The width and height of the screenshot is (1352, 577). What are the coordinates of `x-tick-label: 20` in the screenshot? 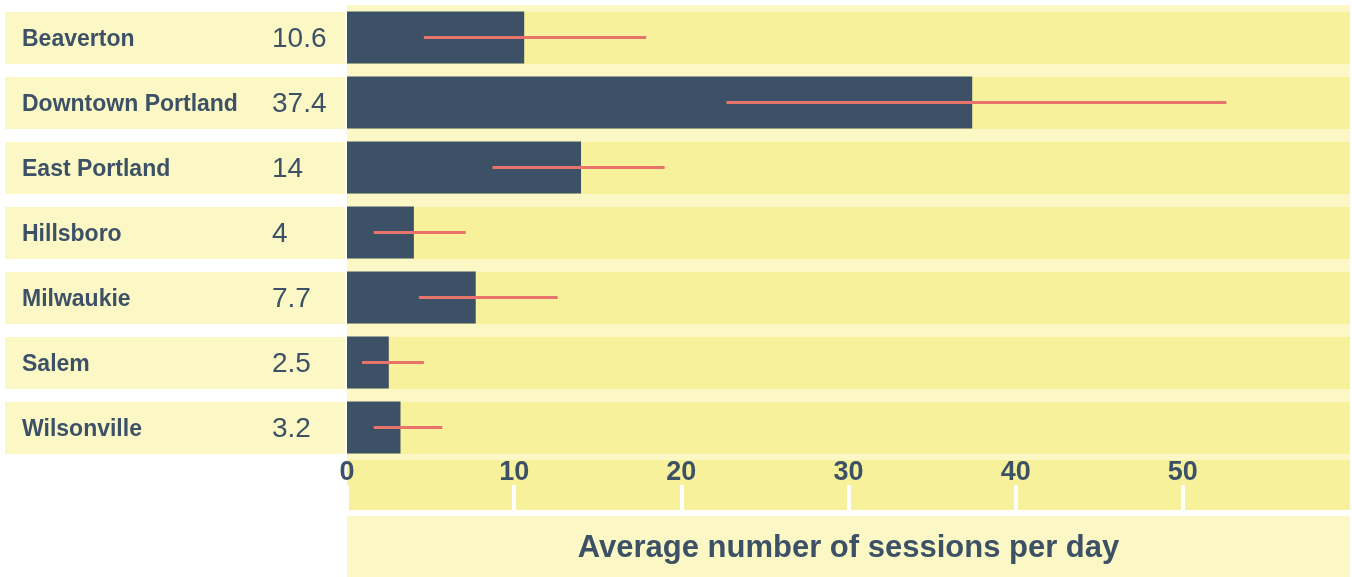 It's located at (681, 470).